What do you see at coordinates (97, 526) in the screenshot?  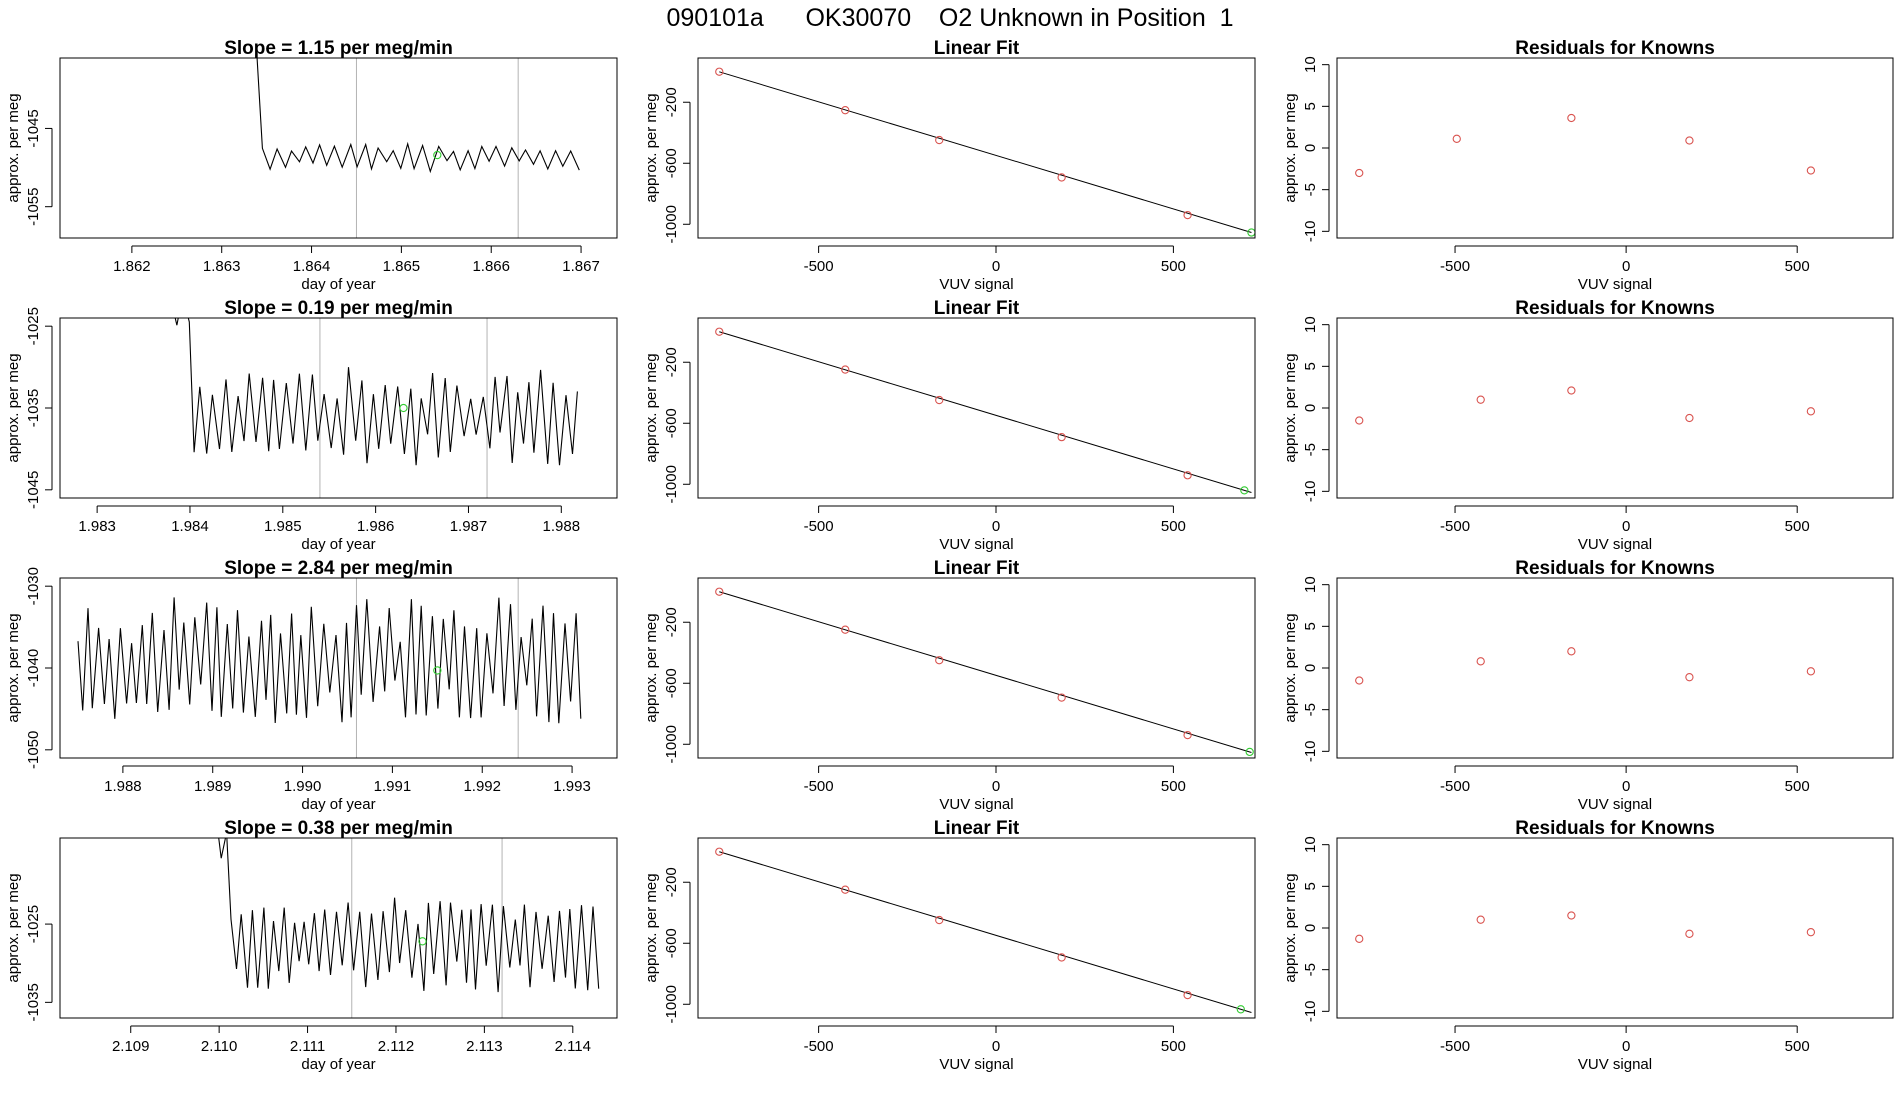 I see `x-tick-label: 1.983` at bounding box center [97, 526].